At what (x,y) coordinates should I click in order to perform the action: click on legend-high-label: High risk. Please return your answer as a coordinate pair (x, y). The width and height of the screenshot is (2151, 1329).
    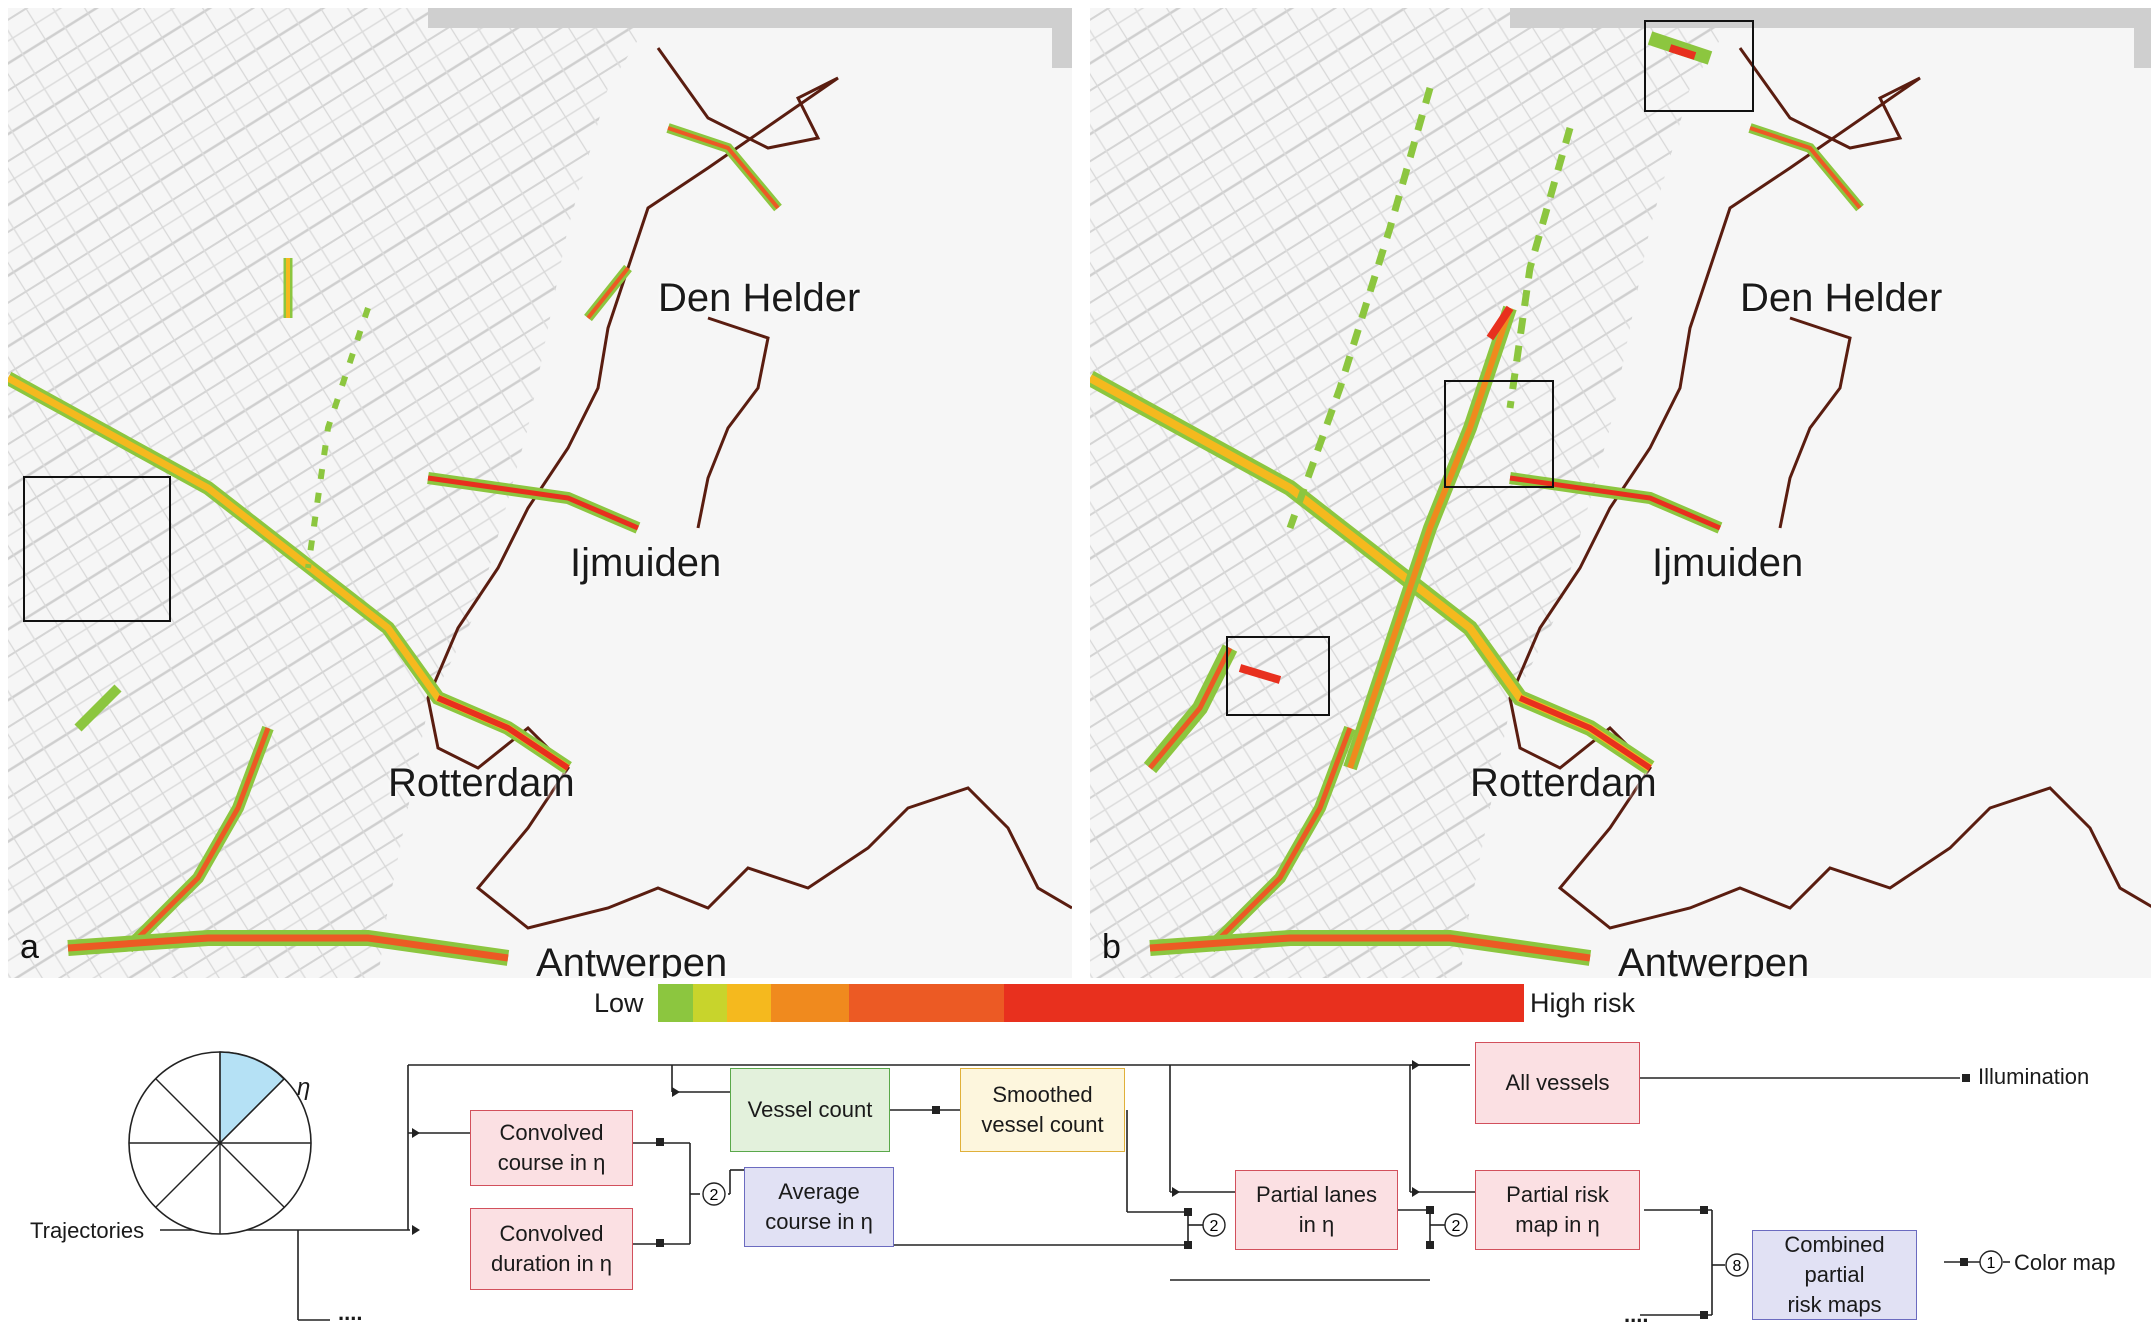
    Looking at the image, I should click on (1582, 1003).